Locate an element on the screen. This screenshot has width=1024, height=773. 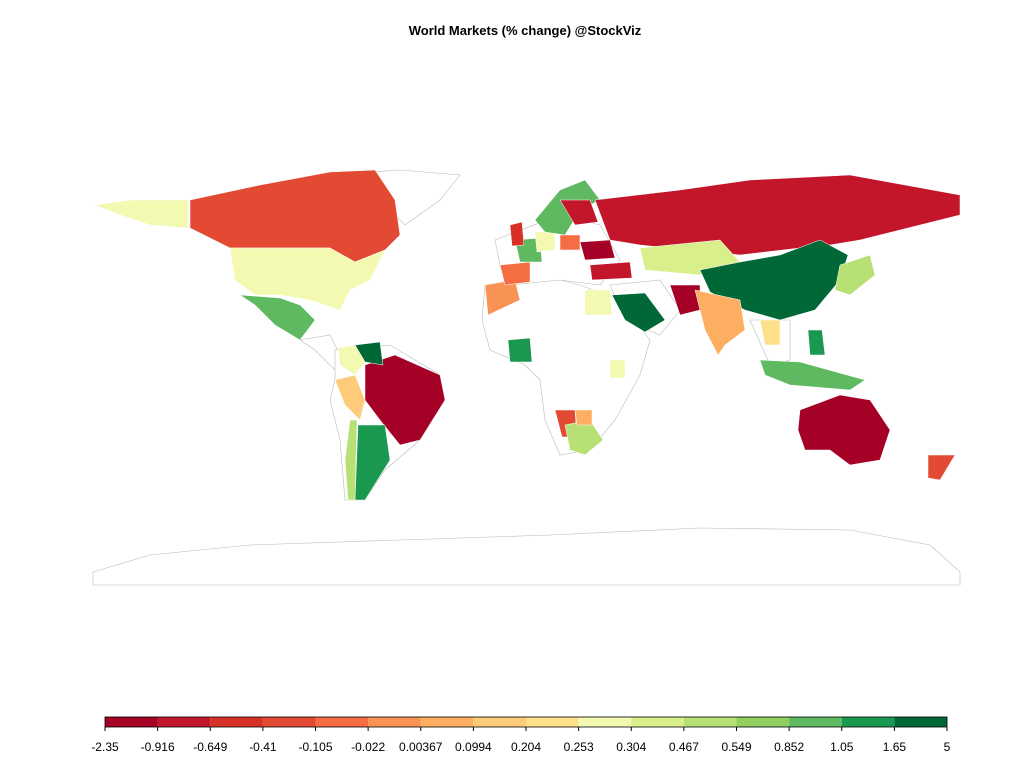
legend-label: 0.00367 is located at coordinates (421, 747).